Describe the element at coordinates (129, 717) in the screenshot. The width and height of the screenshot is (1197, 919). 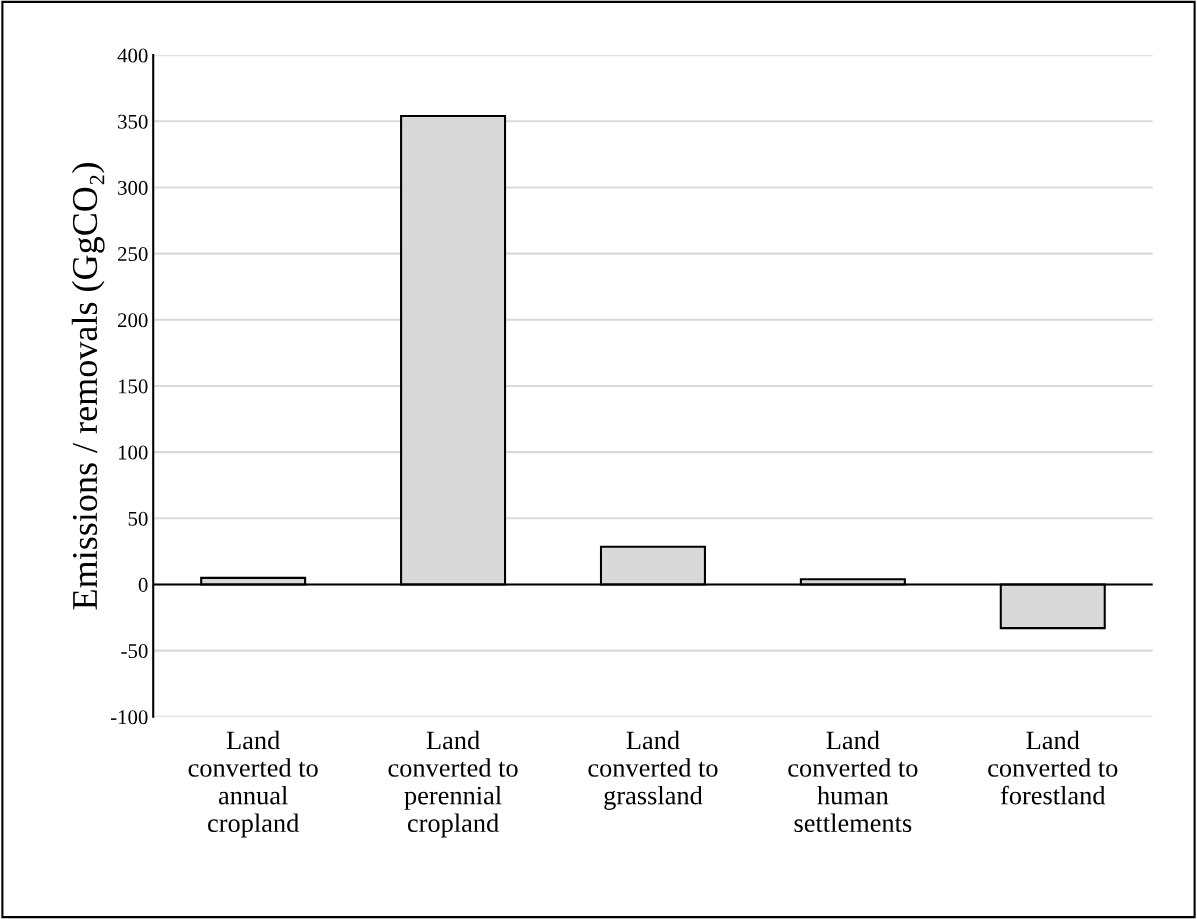
I see `y-tick-label: -100` at that location.